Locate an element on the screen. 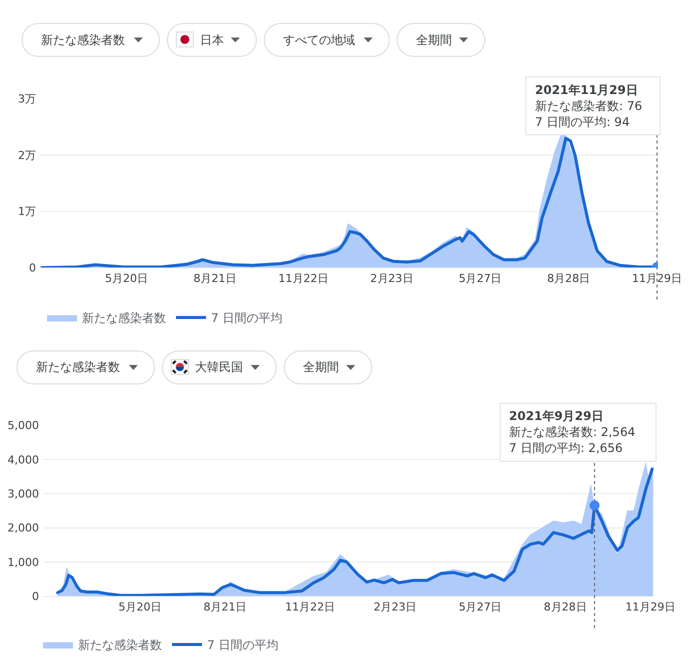  text: 日本 is located at coordinates (212, 40).